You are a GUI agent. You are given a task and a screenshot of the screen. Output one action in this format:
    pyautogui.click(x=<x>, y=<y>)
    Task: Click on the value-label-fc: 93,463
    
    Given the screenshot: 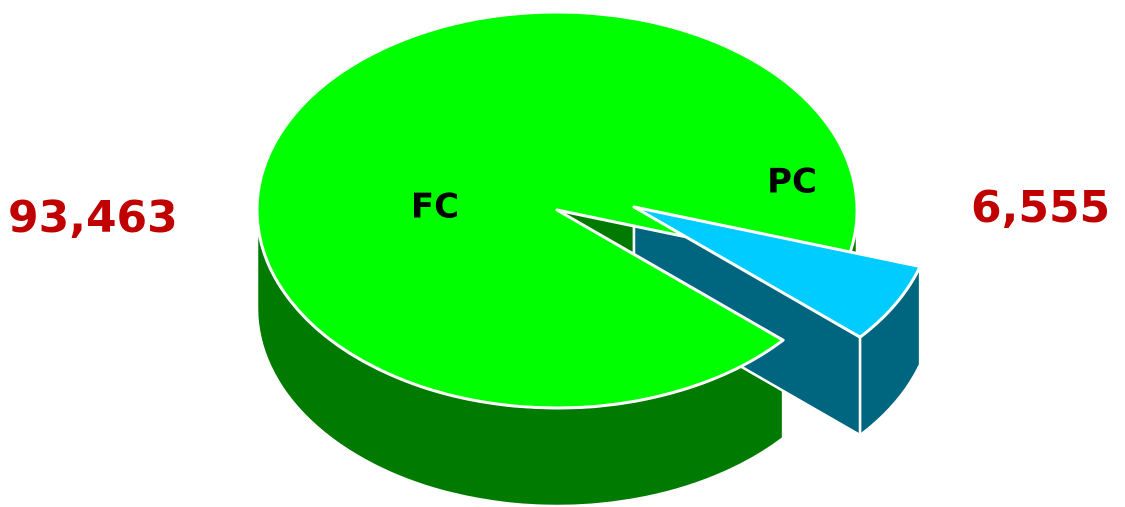 What is the action you would take?
    pyautogui.click(x=93, y=217)
    